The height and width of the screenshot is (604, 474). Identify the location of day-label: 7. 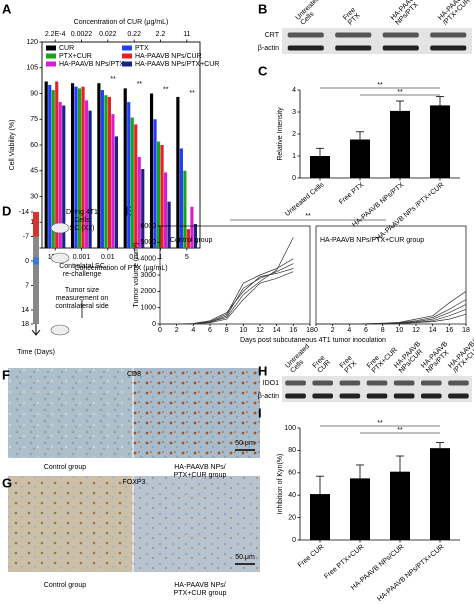
(27, 285).